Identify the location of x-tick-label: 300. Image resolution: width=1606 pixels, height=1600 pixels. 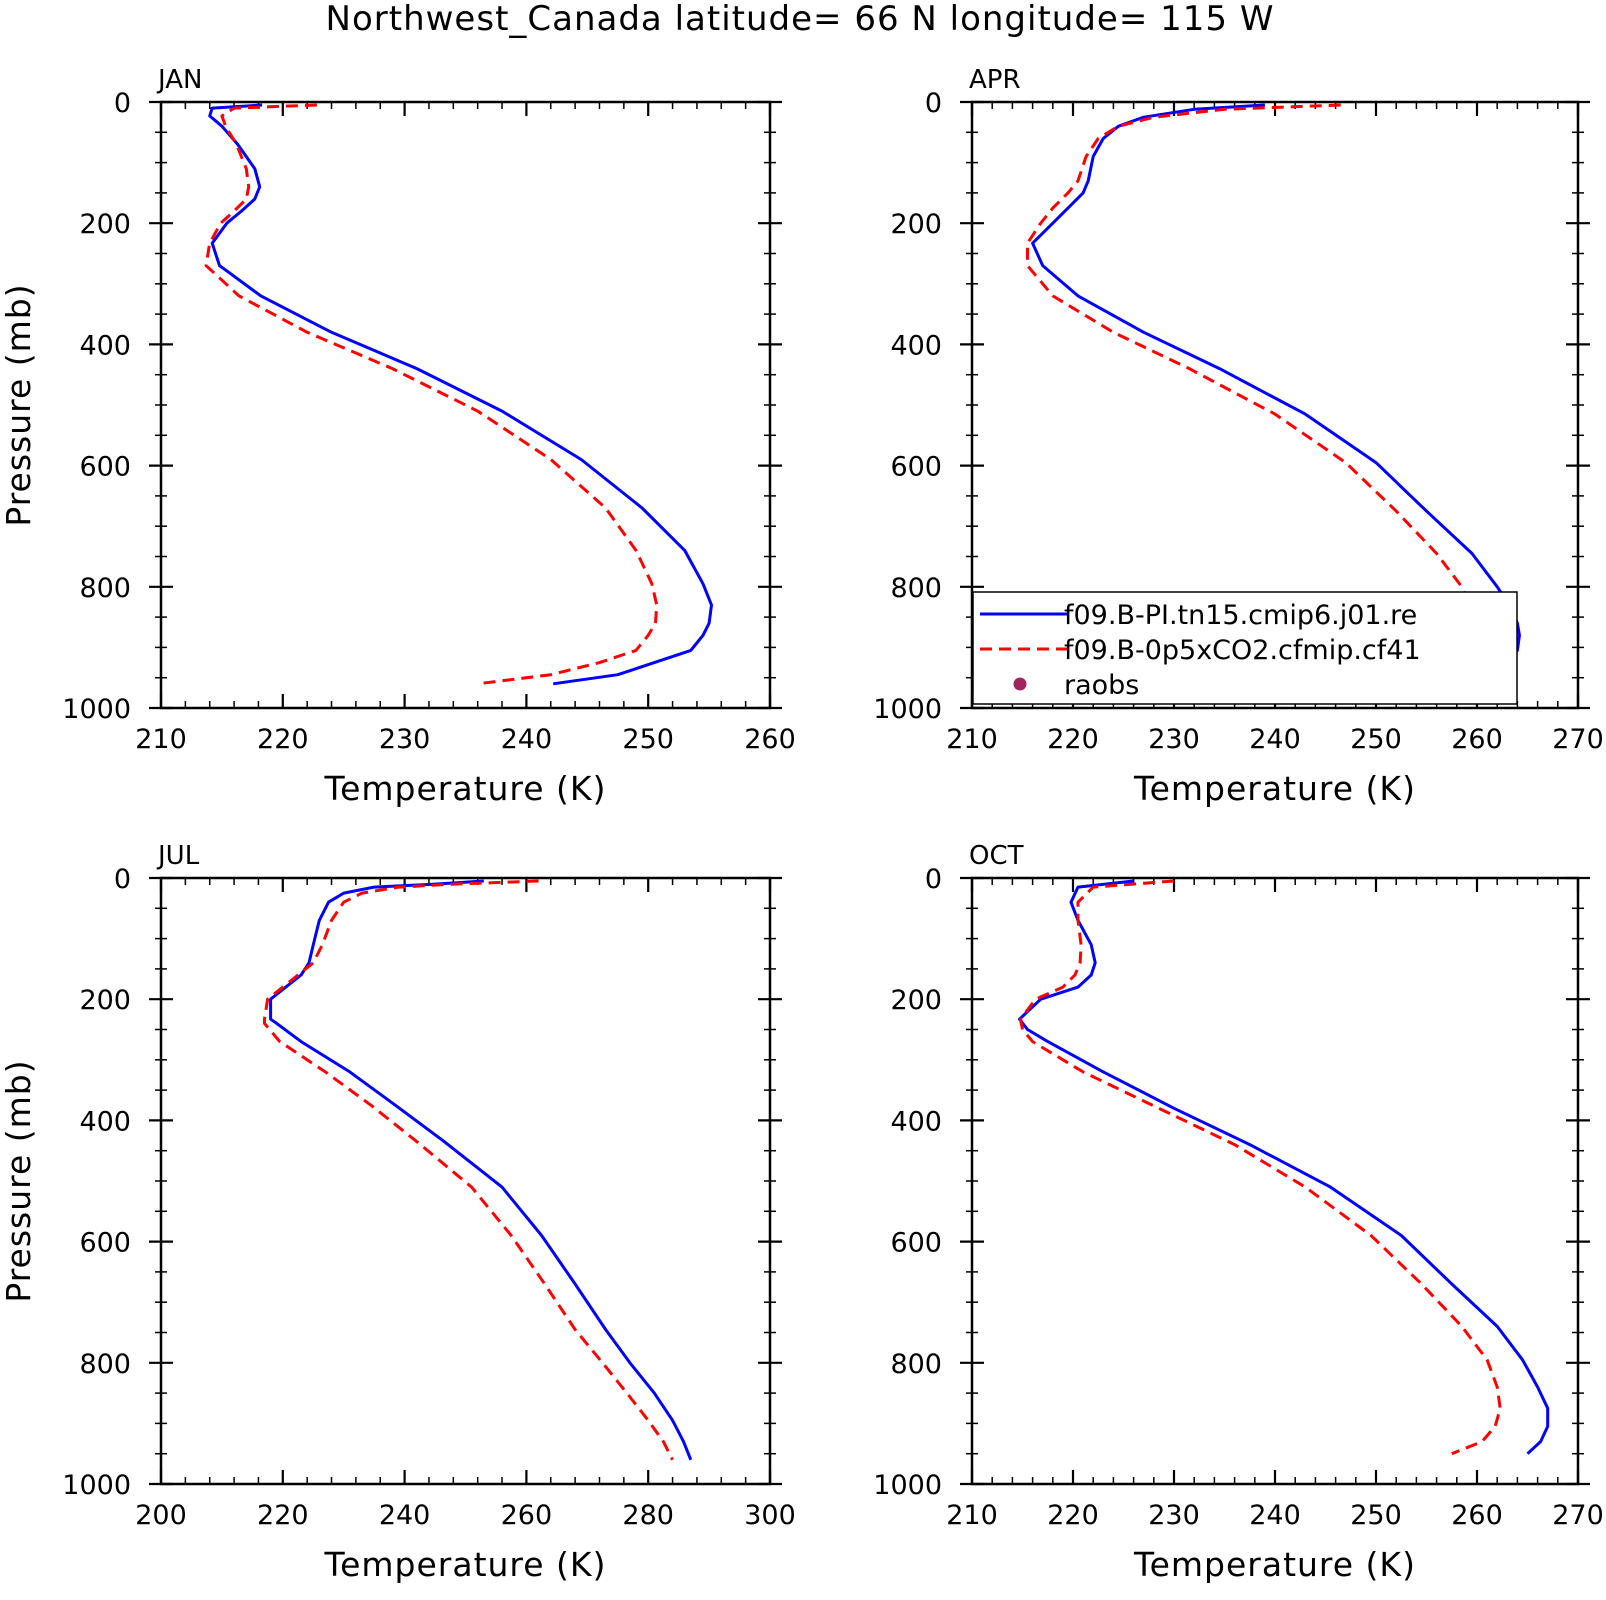
(770, 1515).